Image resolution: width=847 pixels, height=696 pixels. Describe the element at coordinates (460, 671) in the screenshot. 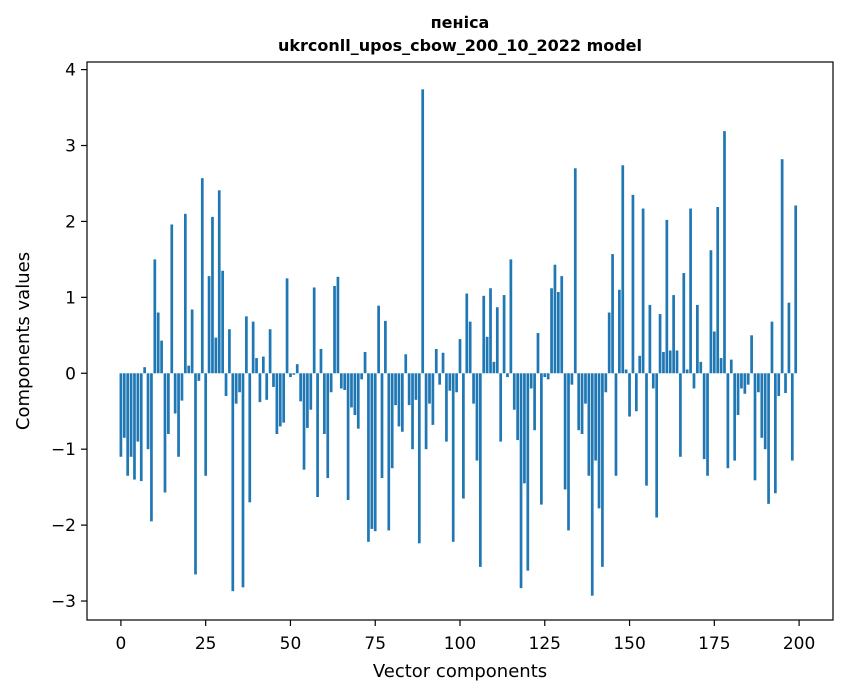

I see `x-axis-label: Vector components` at that location.